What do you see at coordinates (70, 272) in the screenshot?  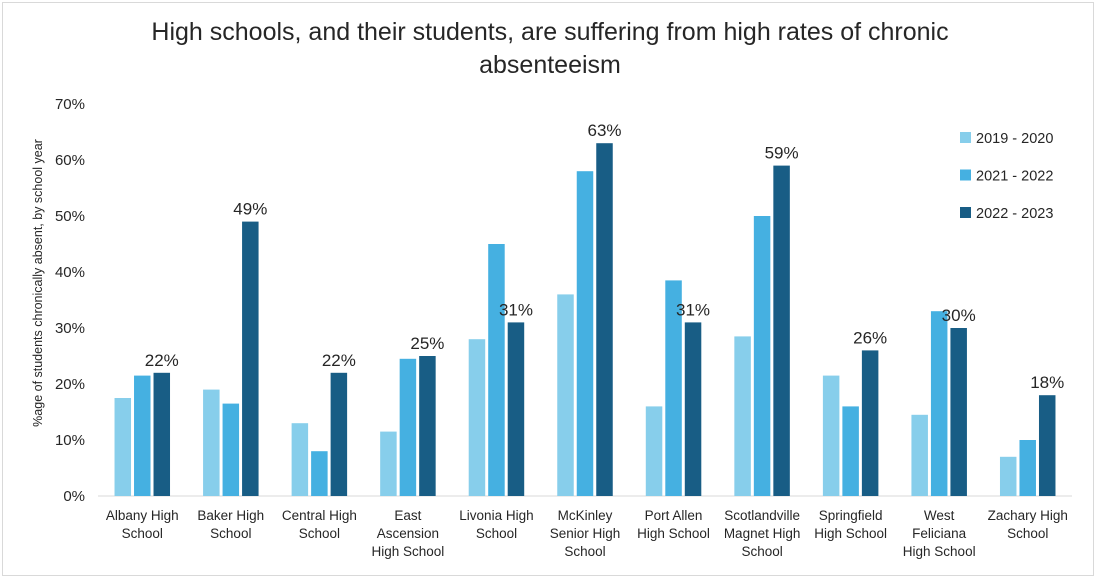 I see `y-tick-label: 40%` at bounding box center [70, 272].